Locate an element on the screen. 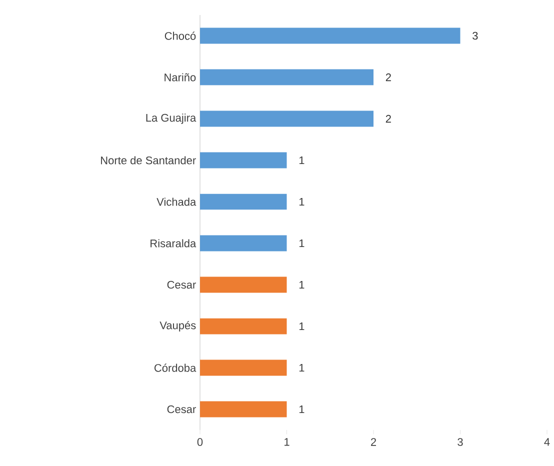 The width and height of the screenshot is (554, 466). y-tick-label: Córdoba is located at coordinates (175, 368).